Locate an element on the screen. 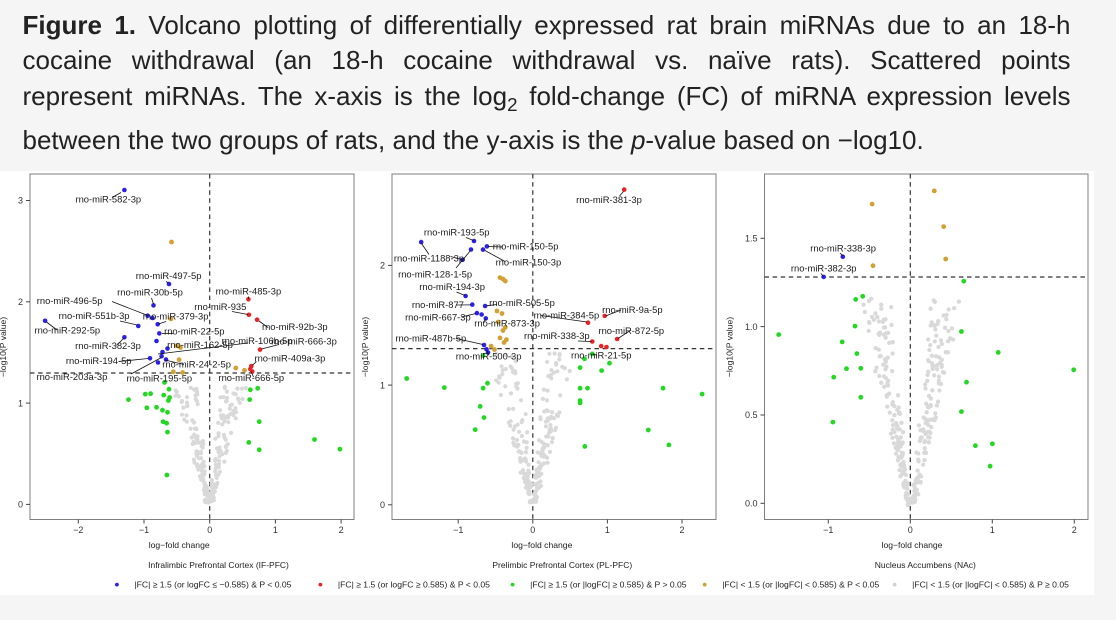 This screenshot has height=620, width=1116. svg-text: rno-miR-505-5p is located at coordinates (522, 302).